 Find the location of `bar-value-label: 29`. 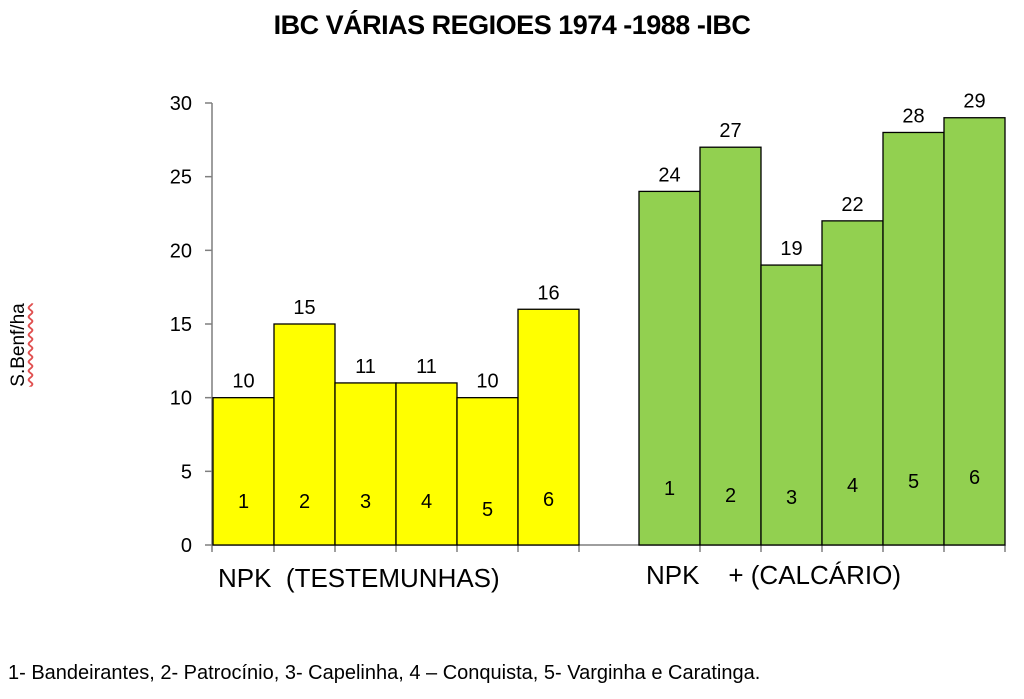

bar-value-label: 29 is located at coordinates (974, 102).